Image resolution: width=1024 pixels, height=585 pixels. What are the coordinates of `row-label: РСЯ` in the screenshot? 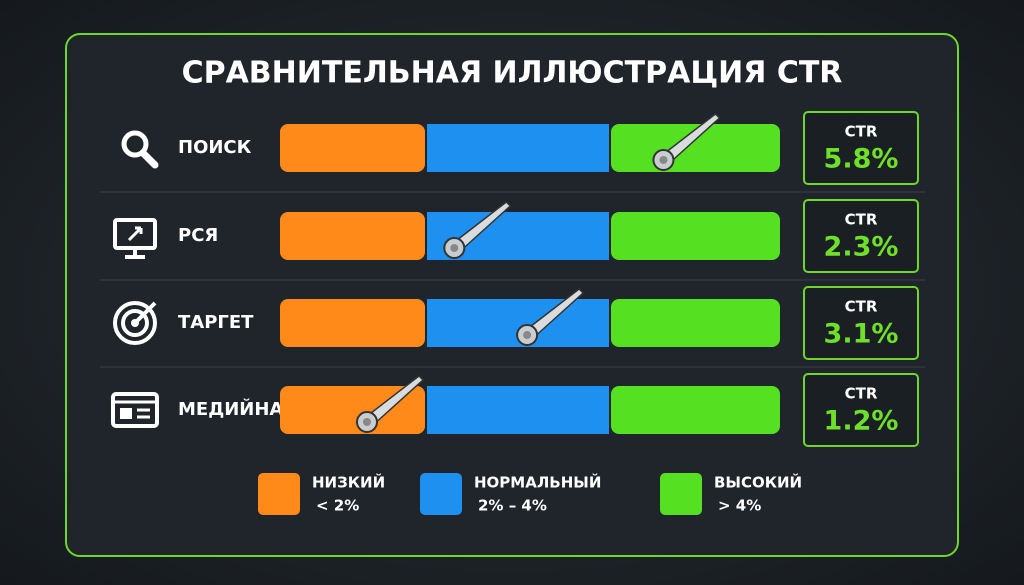 It's located at (198, 235).